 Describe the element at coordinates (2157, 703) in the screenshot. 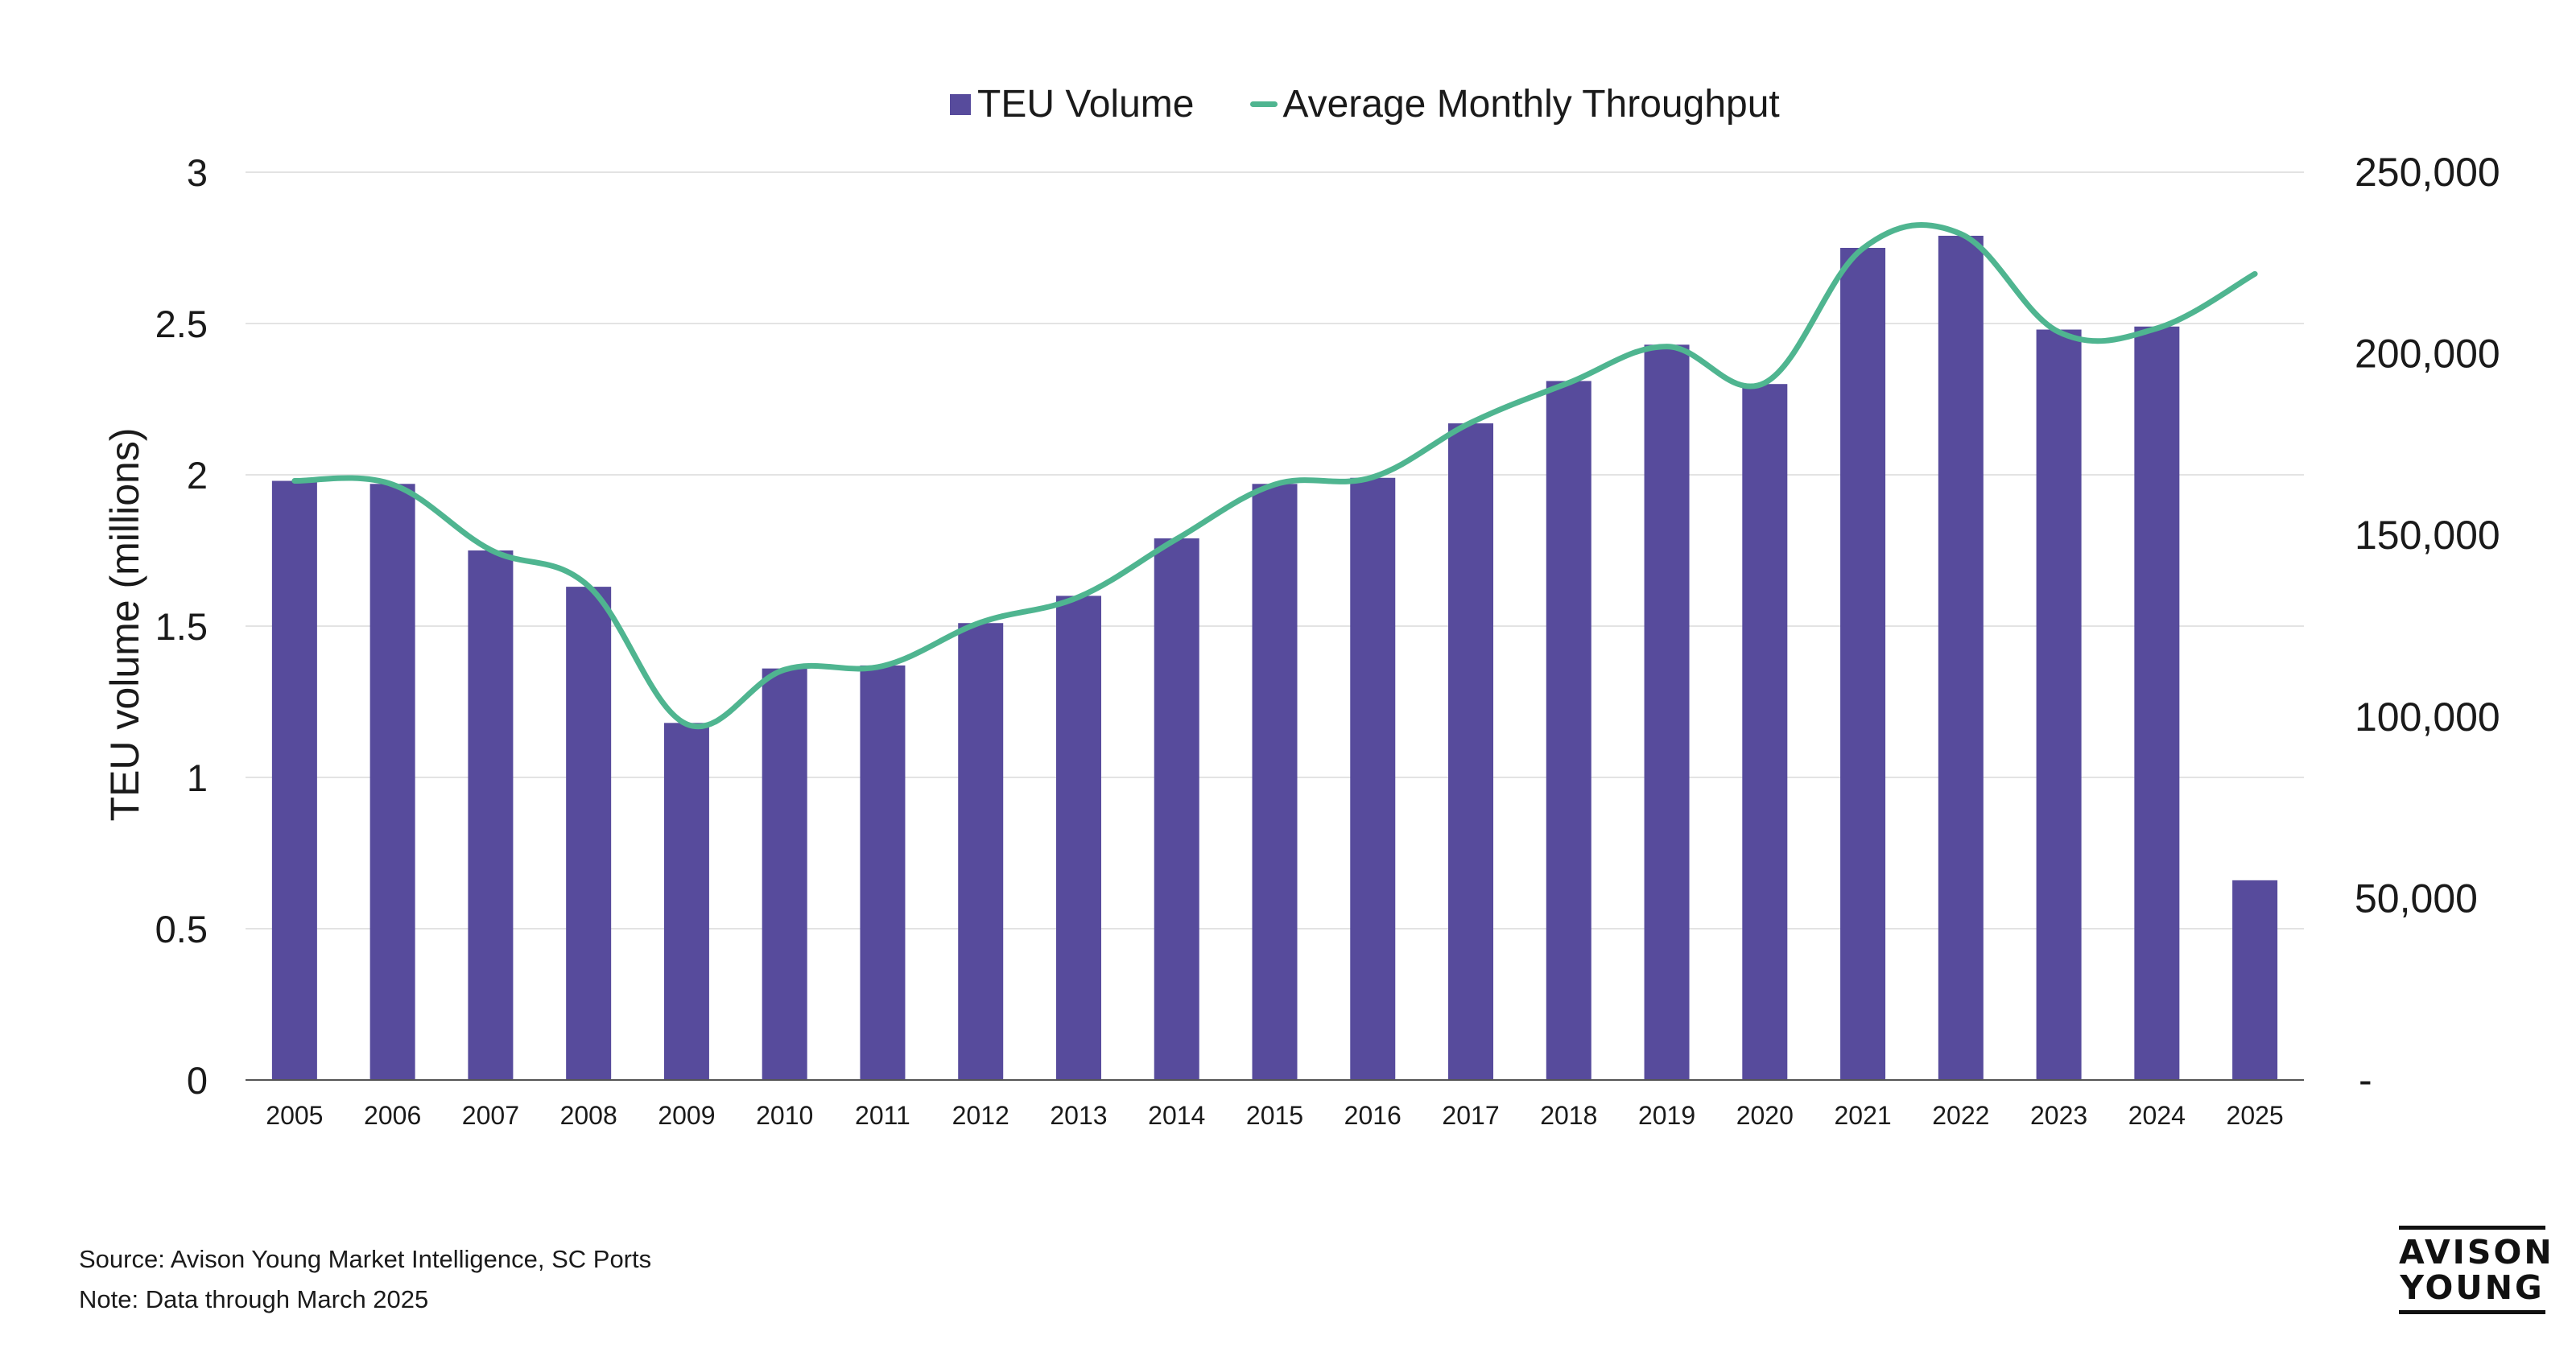

I see `bar-2024` at that location.